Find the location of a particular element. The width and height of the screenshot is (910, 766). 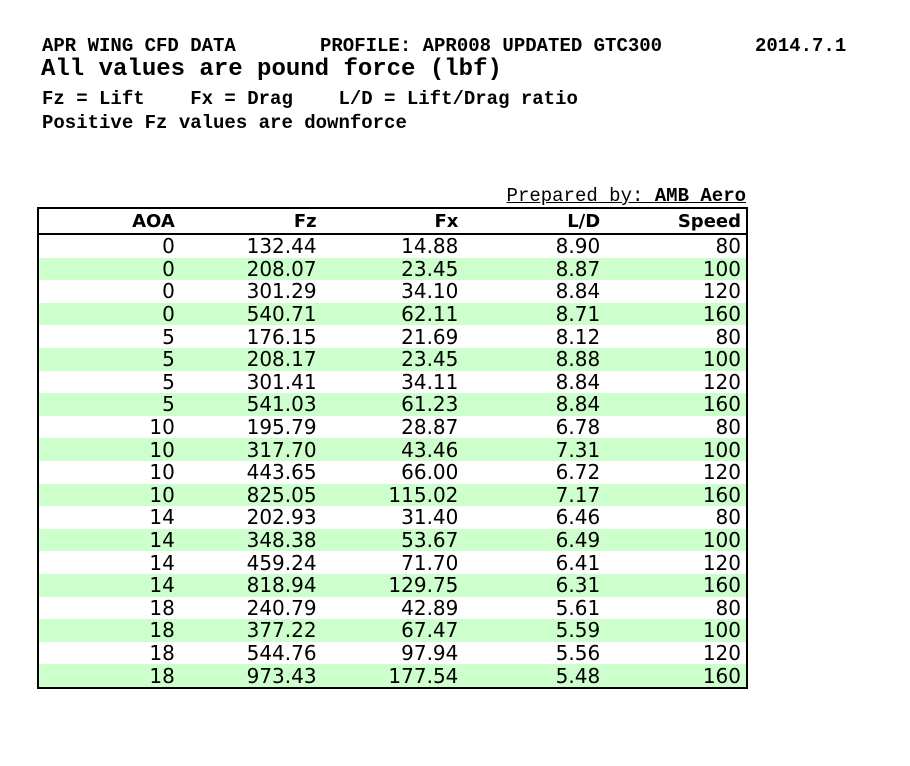

table-cell: 14.88 is located at coordinates (430, 246).